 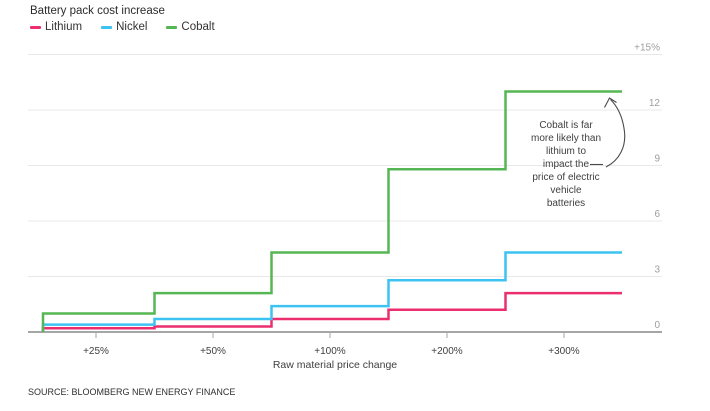 What do you see at coordinates (655, 103) in the screenshot?
I see `y-axis-label: 12` at bounding box center [655, 103].